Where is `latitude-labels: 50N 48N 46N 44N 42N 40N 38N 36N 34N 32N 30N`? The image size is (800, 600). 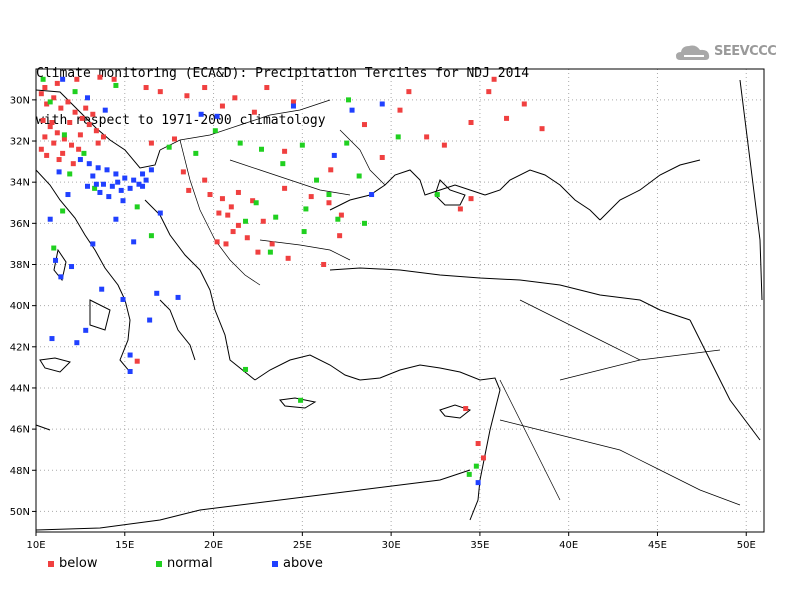
latitude-labels: 50N 48N 46N 44N 42N 40N 38N 36N 34N 32N 30N is located at coordinates (23, 306).